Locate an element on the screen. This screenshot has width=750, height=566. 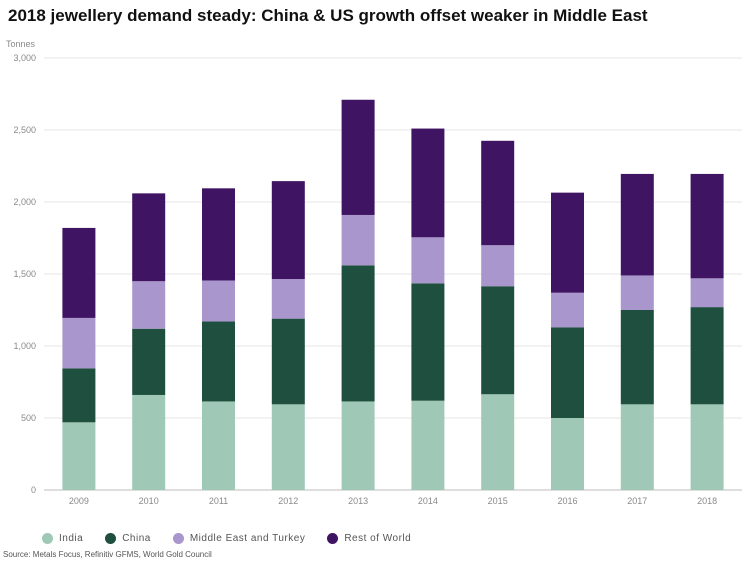
y-tick-label: 2,500 is located at coordinates (24, 130).